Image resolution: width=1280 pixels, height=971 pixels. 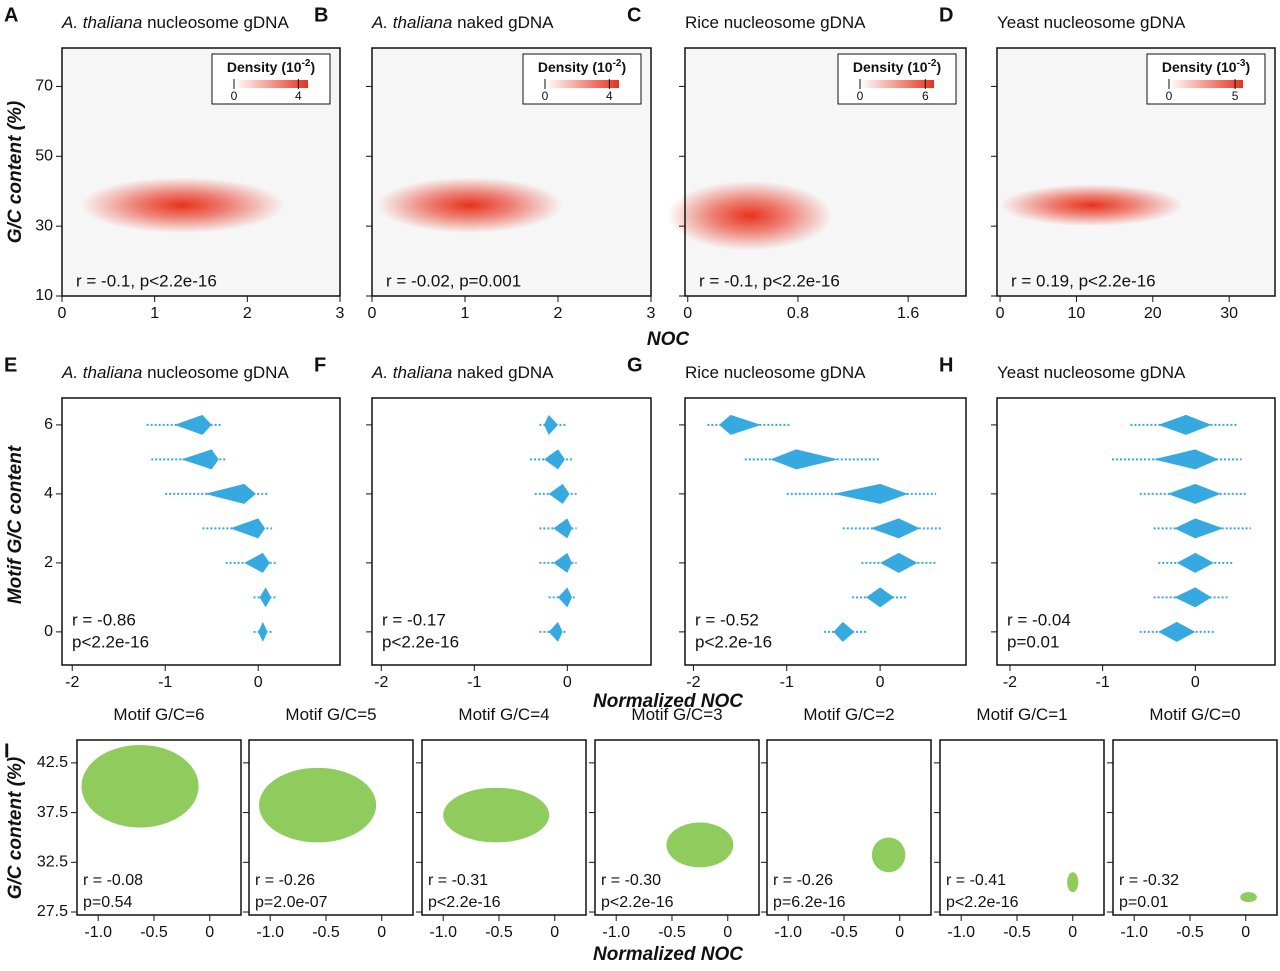 What do you see at coordinates (976, 880) in the screenshot?
I see `stats: r = -0.41` at bounding box center [976, 880].